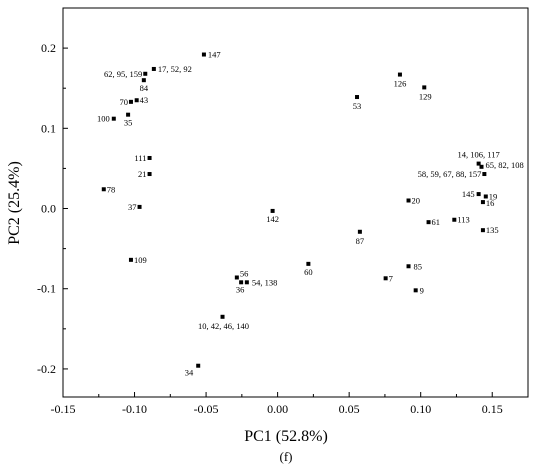 This screenshot has width=550, height=467. What do you see at coordinates (265, 282) in the screenshot?
I see `point-label: 54, 138` at bounding box center [265, 282].